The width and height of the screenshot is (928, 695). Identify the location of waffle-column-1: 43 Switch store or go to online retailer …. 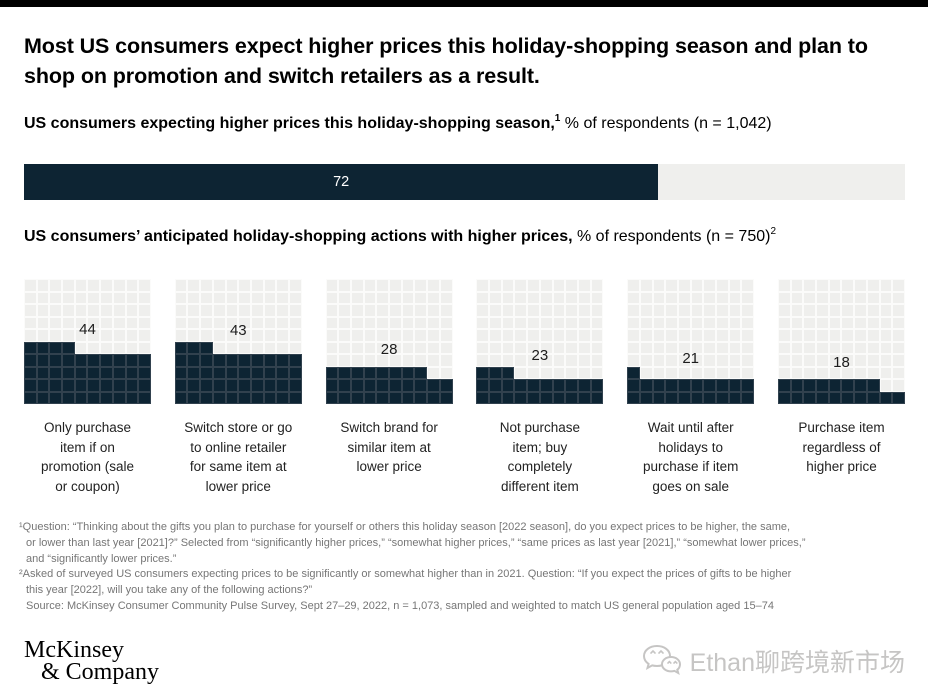
(238, 387).